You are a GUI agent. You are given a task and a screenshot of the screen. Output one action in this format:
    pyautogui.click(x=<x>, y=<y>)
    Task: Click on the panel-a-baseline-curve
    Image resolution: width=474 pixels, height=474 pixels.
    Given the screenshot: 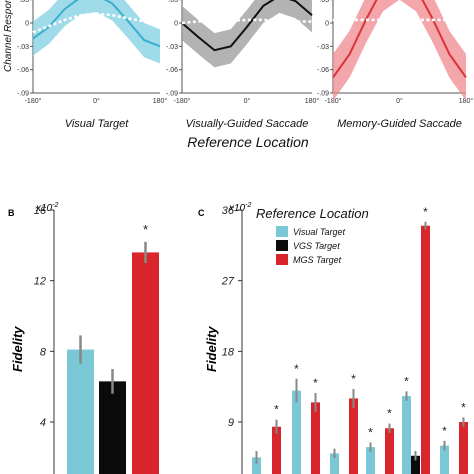 What is the action you would take?
    pyautogui.click(x=96, y=23)
    